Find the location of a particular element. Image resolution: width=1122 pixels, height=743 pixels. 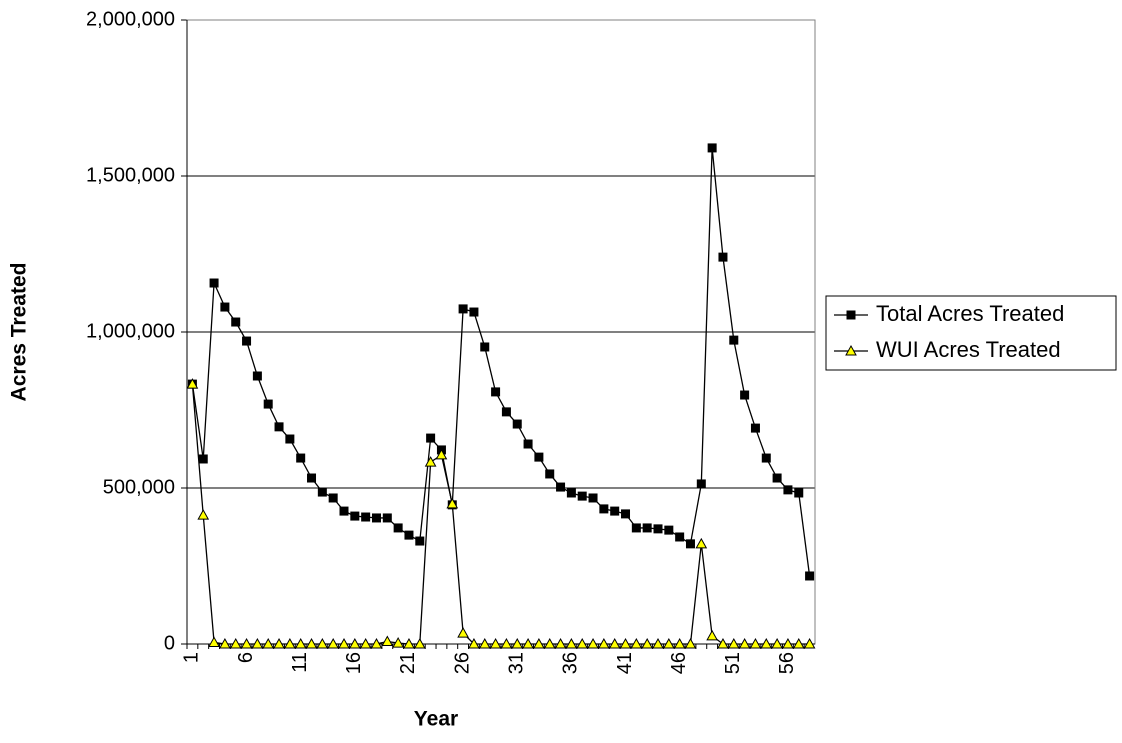

x-tick-label: 51 is located at coordinates (733, 663).